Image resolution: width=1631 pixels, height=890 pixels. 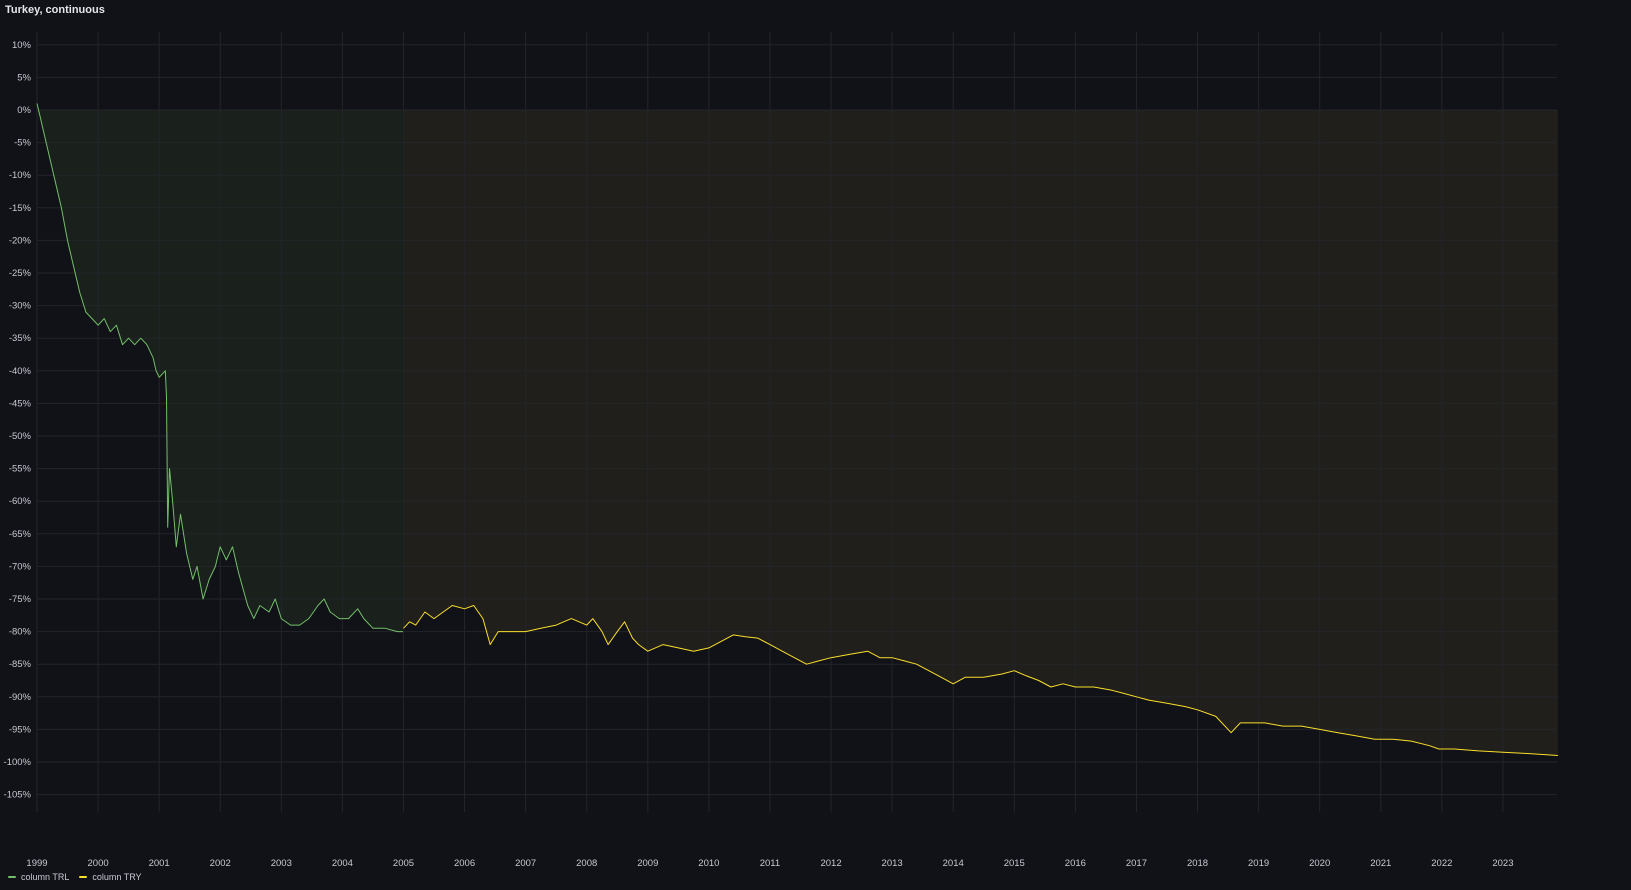 I want to click on y-tick-label: -100%, so click(x=18, y=762).